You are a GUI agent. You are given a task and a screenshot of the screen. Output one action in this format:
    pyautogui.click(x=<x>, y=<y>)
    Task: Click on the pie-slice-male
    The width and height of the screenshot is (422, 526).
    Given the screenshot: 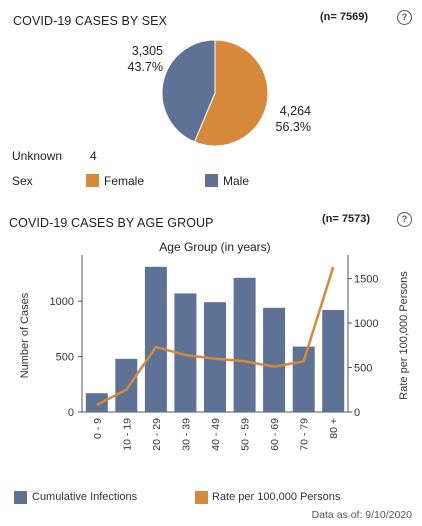 What is the action you would take?
    pyautogui.click(x=188, y=91)
    